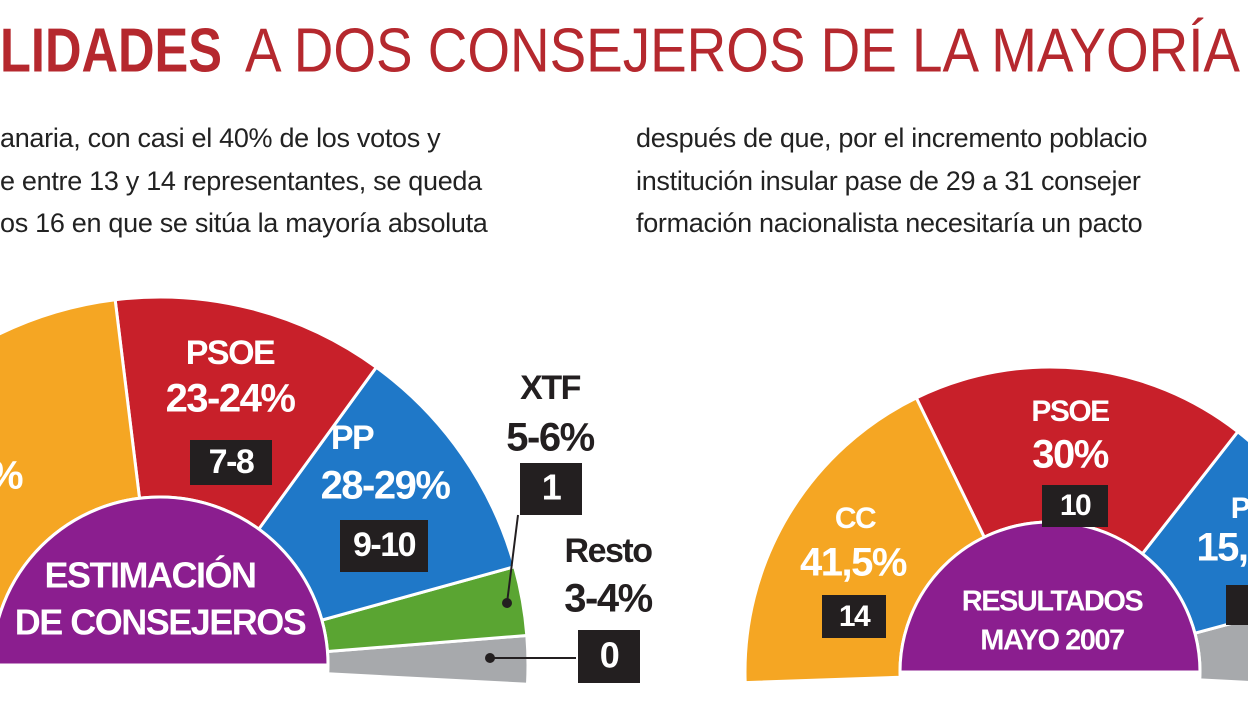  I want to click on party-seats: 10, so click(1075, 505).